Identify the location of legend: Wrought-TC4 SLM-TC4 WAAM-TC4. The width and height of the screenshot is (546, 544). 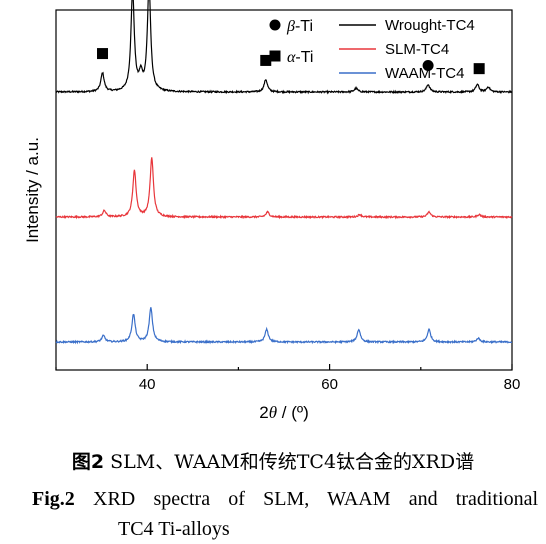
(407, 49).